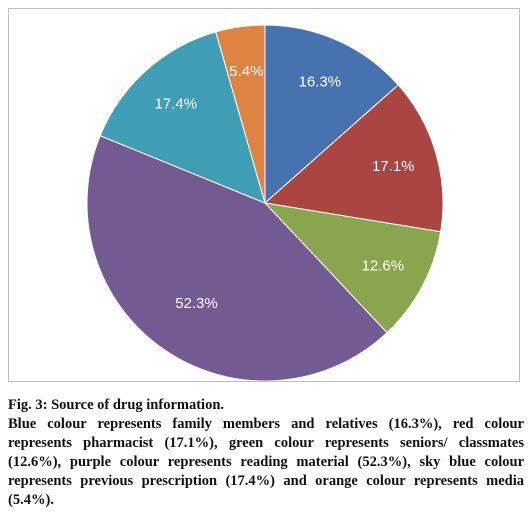 This screenshot has width=528, height=529. What do you see at coordinates (196, 303) in the screenshot?
I see `pie-slice-label-3: 52.3%` at bounding box center [196, 303].